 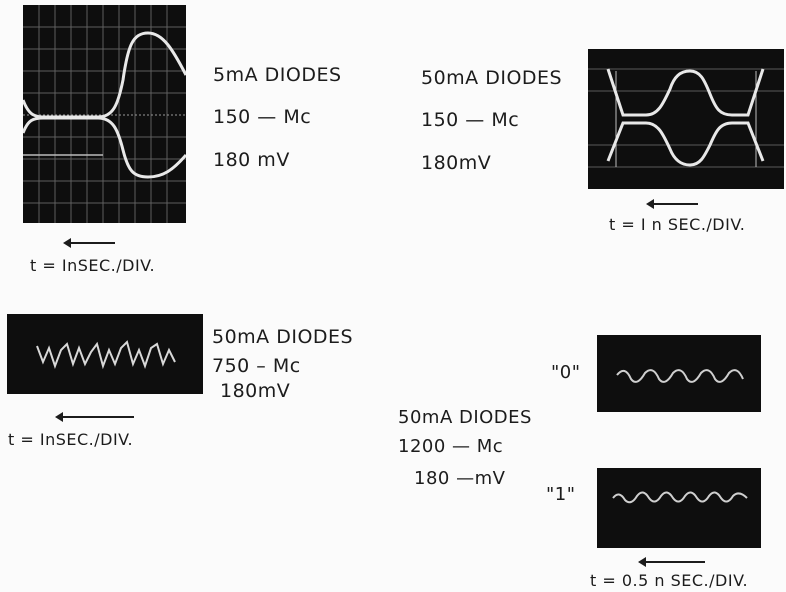 What do you see at coordinates (566, 372) in the screenshot?
I see `panel4-zero-label: "0"` at bounding box center [566, 372].